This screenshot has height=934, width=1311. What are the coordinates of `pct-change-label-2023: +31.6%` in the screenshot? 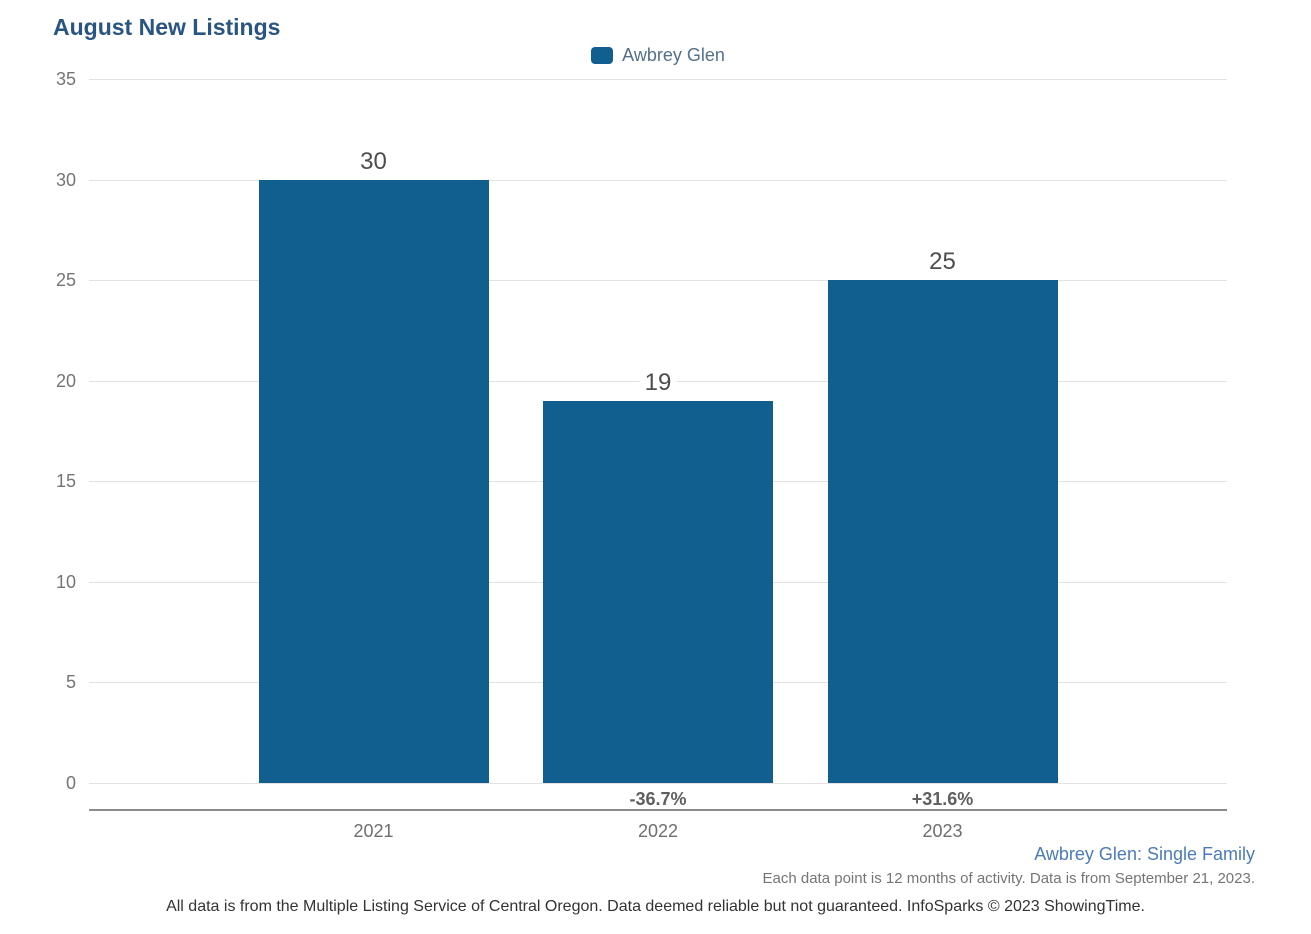 It's located at (942, 799).